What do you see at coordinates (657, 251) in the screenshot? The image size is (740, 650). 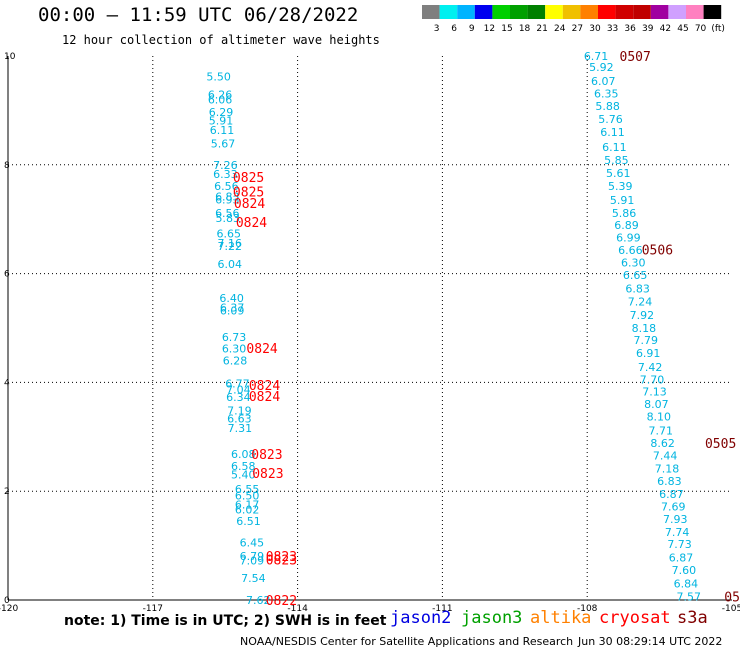 I see `pass-time-label: 0506` at bounding box center [657, 251].